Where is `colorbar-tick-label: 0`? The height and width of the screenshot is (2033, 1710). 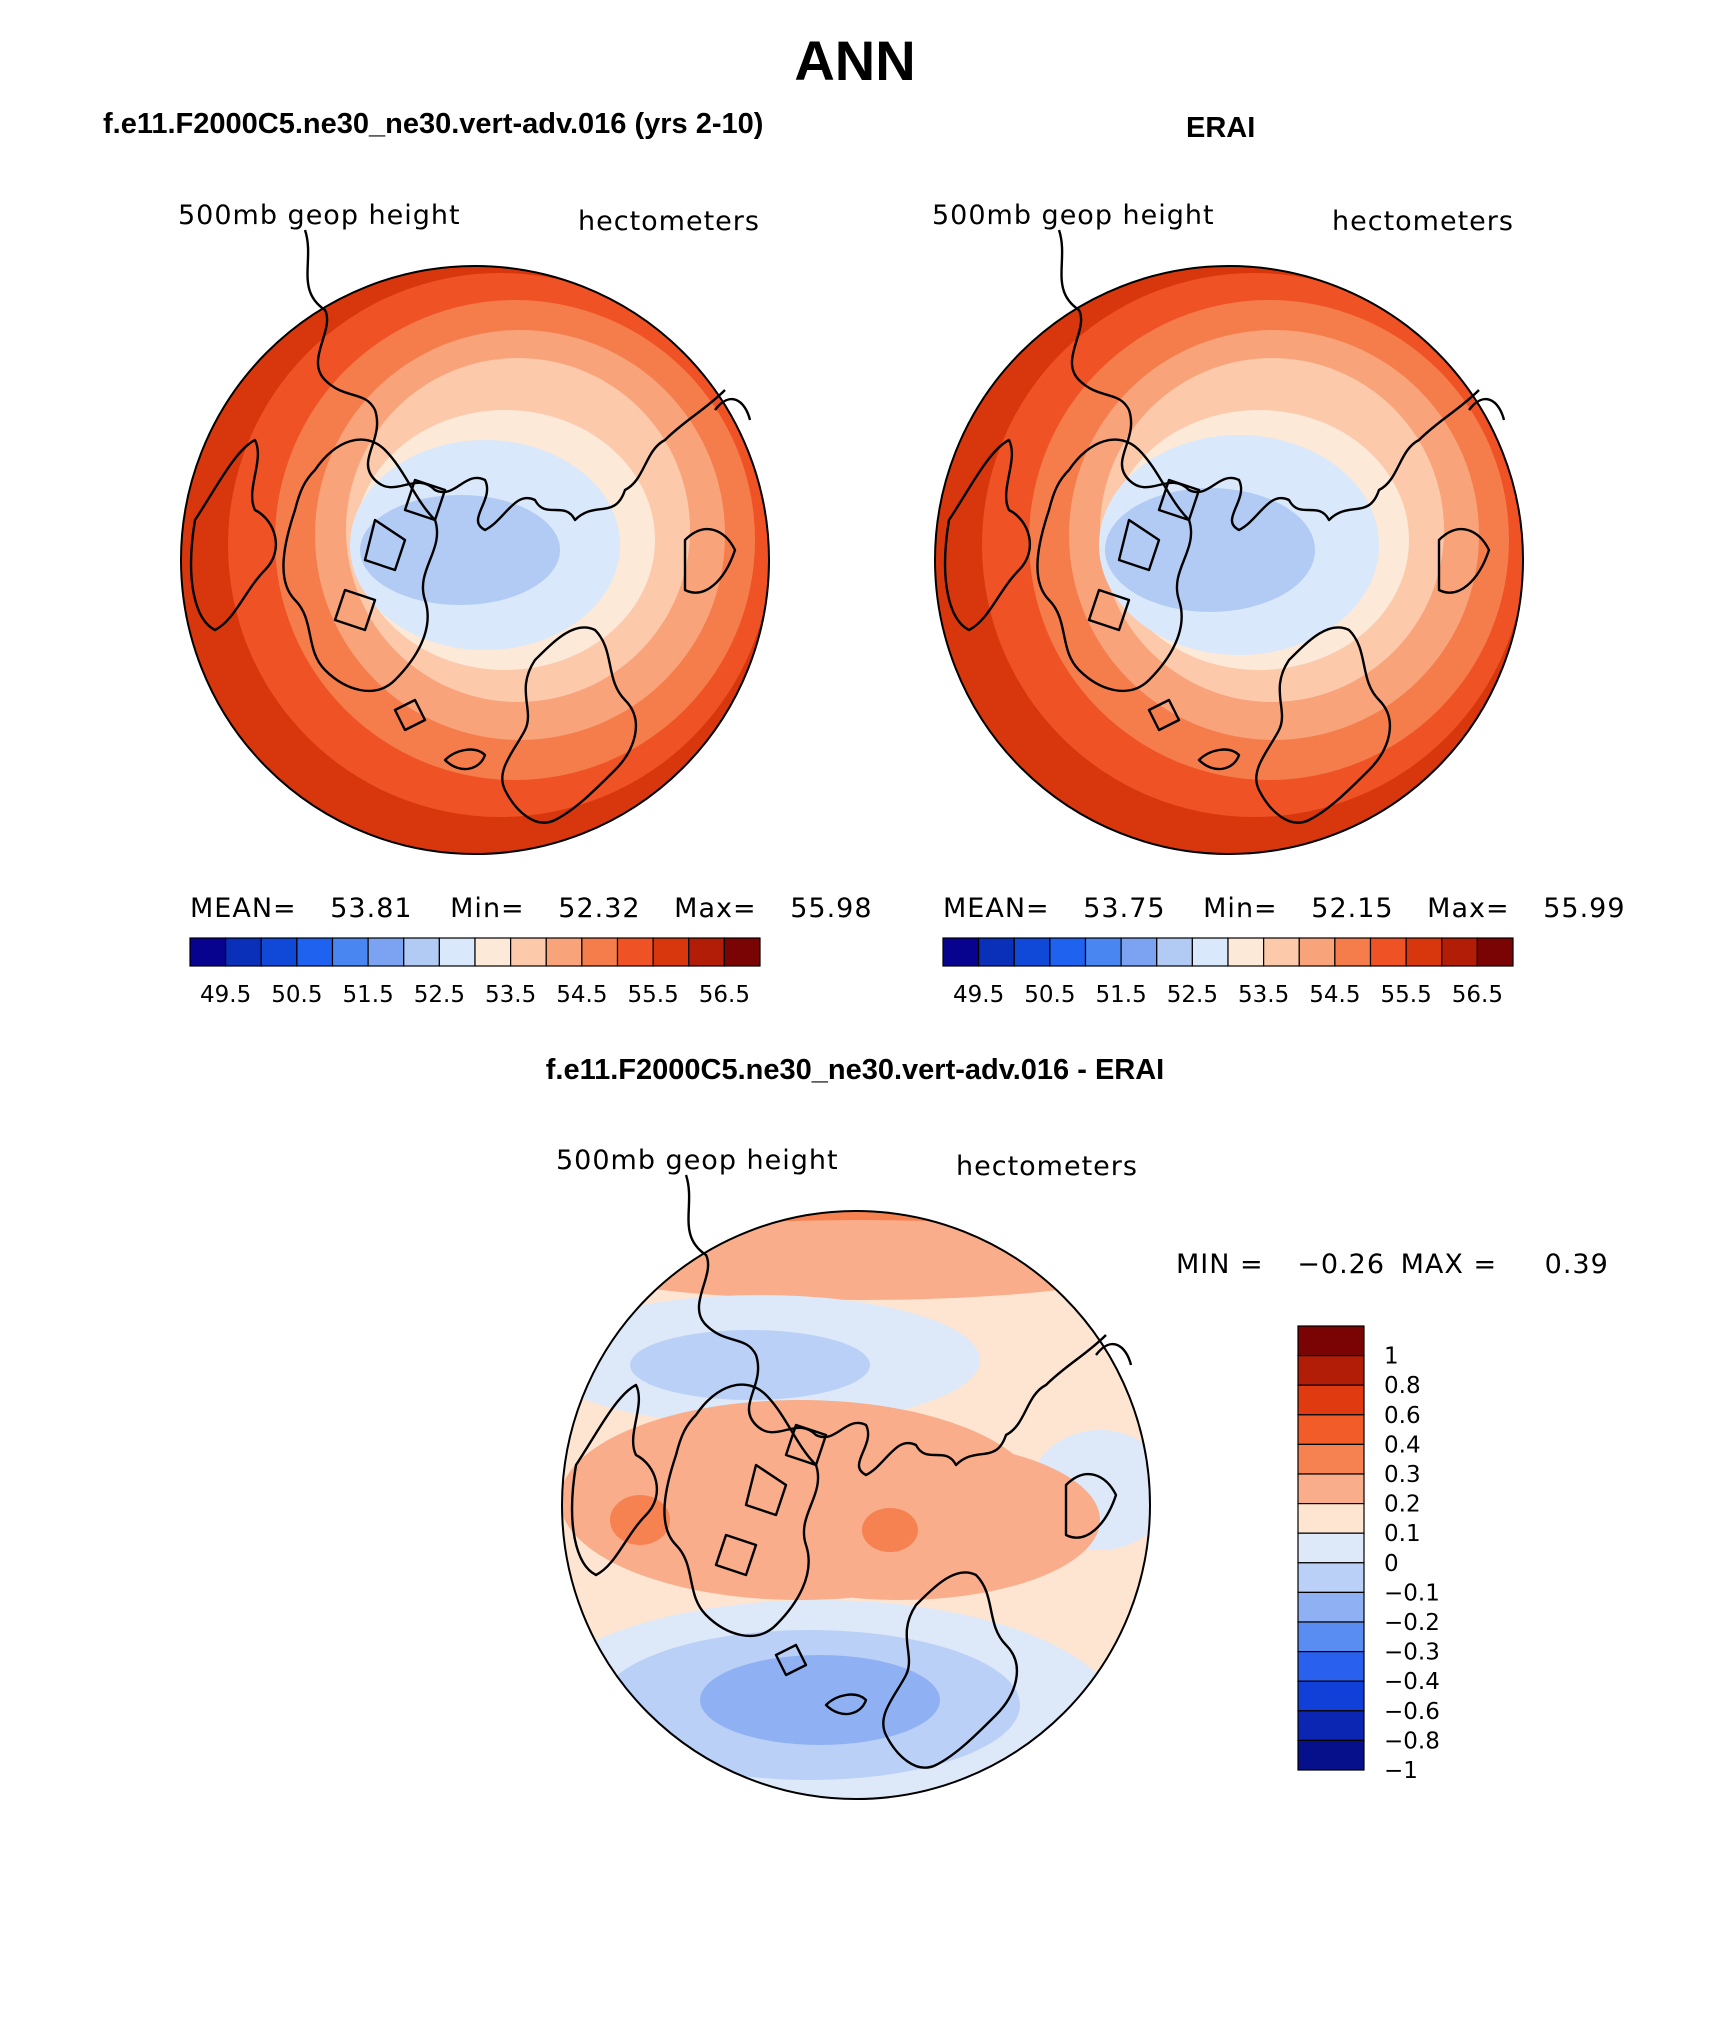
colorbar-tick-label: 0 is located at coordinates (1391, 1564).